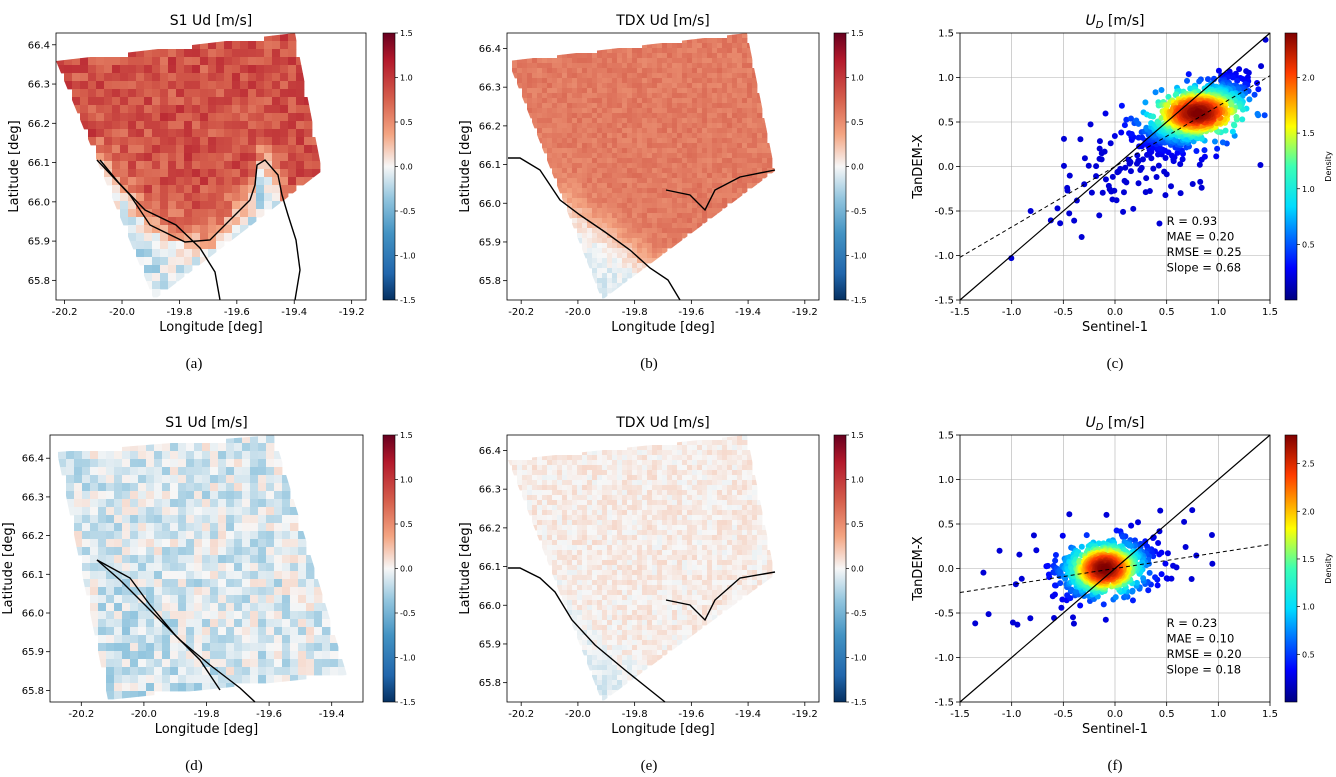 The width and height of the screenshot is (1336, 777). I want to click on x-axis-label: Longitude [deg], so click(206, 729).